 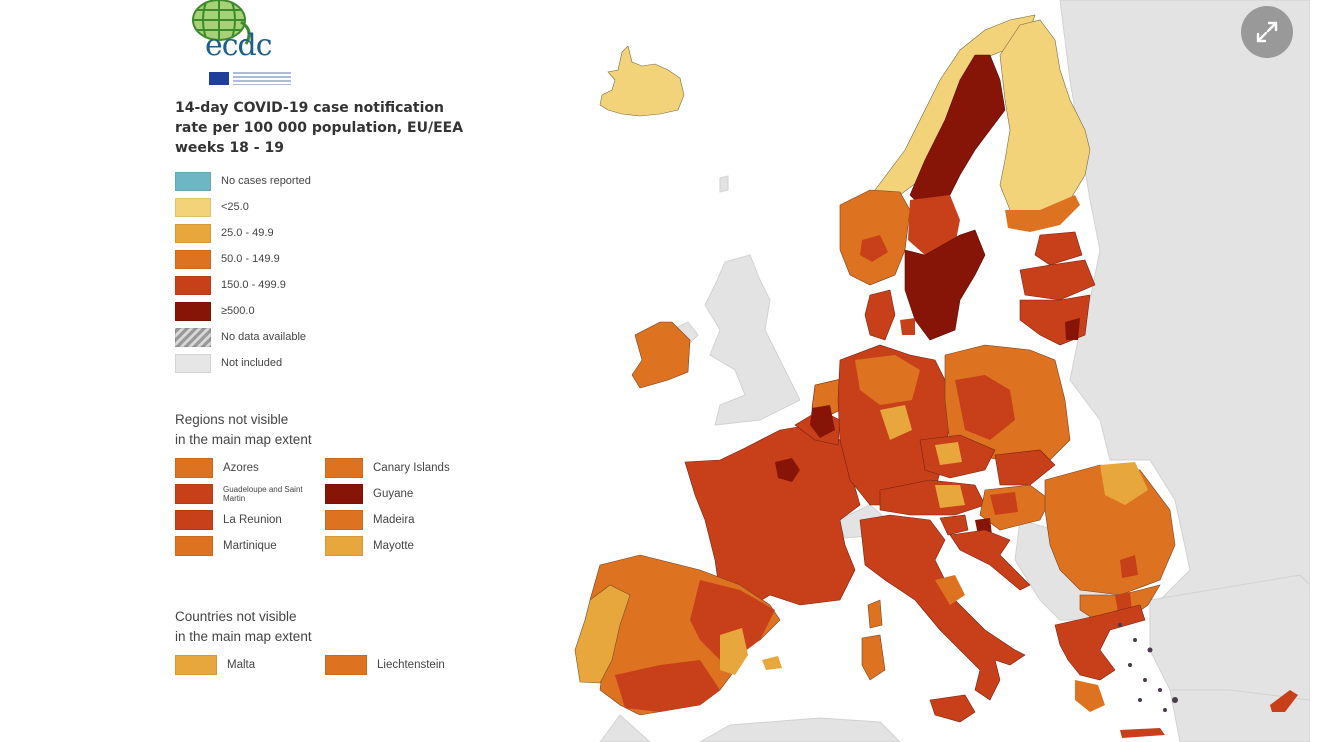 I want to click on region-sardinia, so click(x=873, y=657).